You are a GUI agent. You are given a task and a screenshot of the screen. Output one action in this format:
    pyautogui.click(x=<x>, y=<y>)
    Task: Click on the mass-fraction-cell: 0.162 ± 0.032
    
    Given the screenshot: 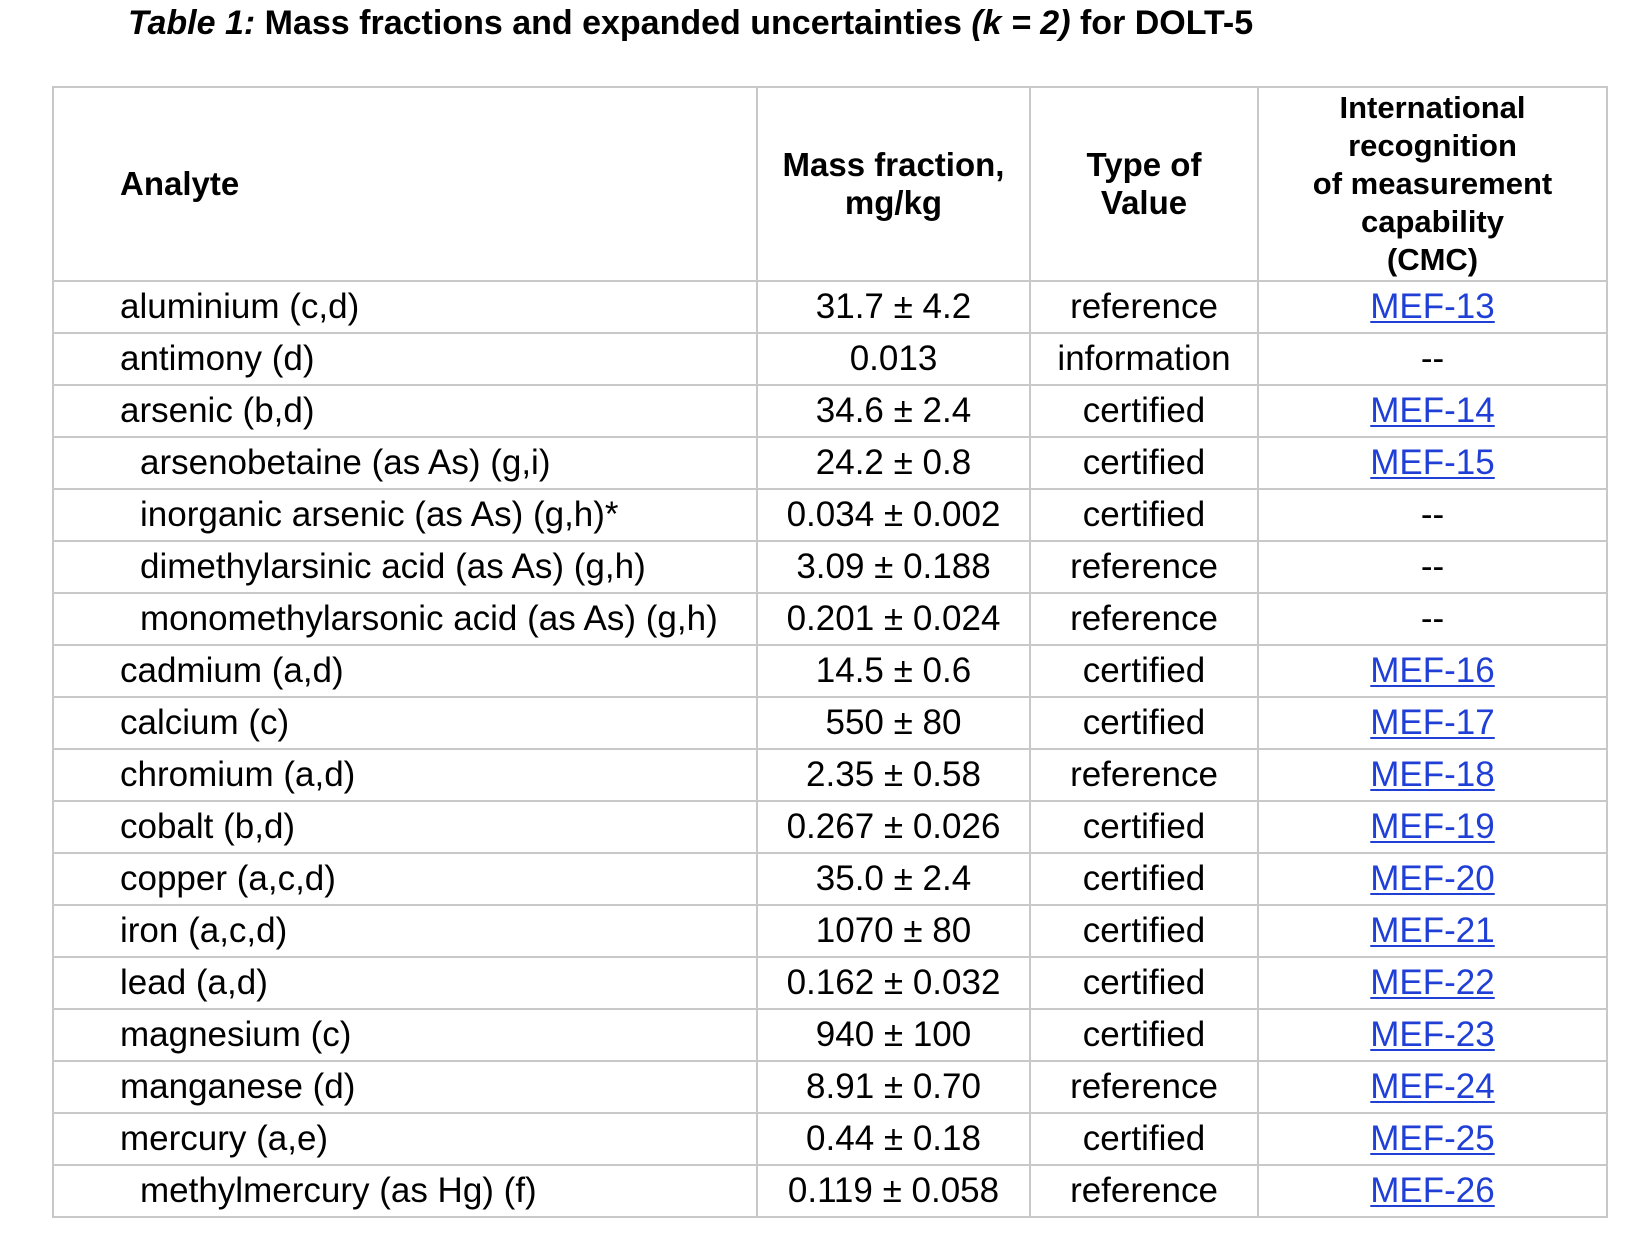 What is the action you would take?
    pyautogui.click(x=893, y=983)
    